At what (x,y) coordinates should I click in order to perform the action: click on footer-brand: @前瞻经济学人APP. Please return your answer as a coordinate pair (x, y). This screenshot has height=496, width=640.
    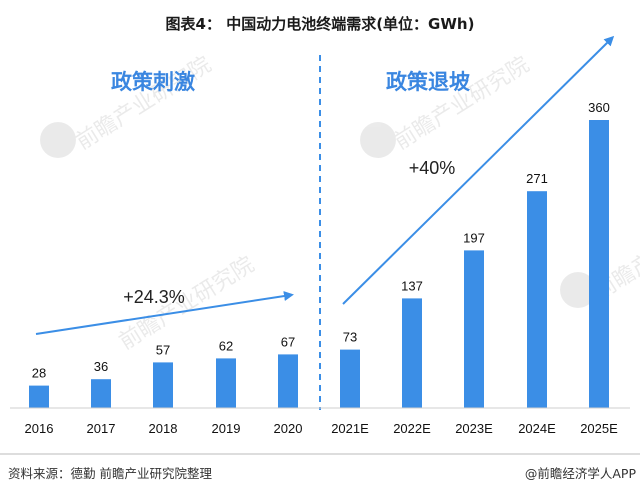
    Looking at the image, I should click on (581, 473).